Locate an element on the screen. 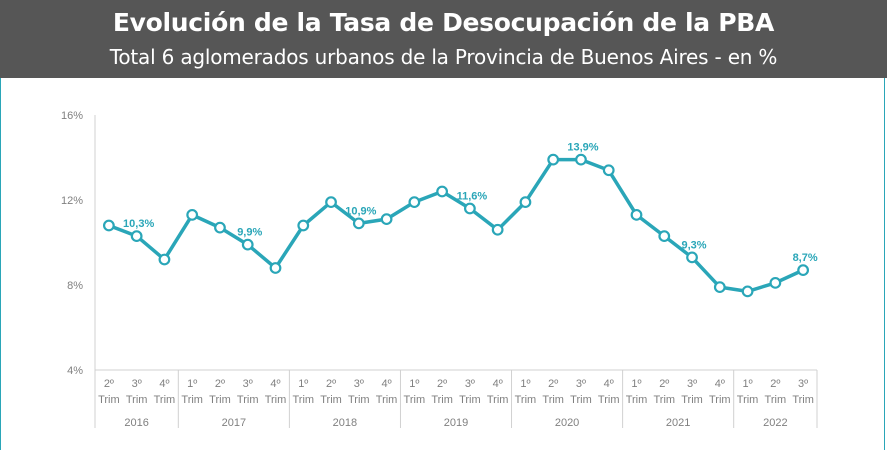 This screenshot has width=887, height=450. data-label: 13,9% is located at coordinates (582, 148).